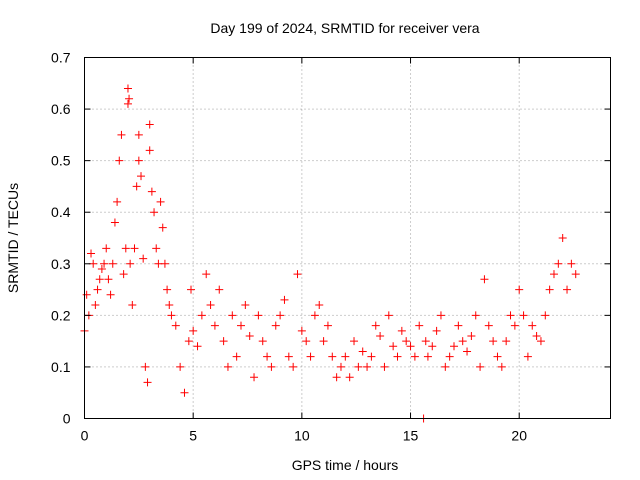  Describe the element at coordinates (13, 238) in the screenshot. I see `y-axis-label: SRMTID / TECUs` at that location.